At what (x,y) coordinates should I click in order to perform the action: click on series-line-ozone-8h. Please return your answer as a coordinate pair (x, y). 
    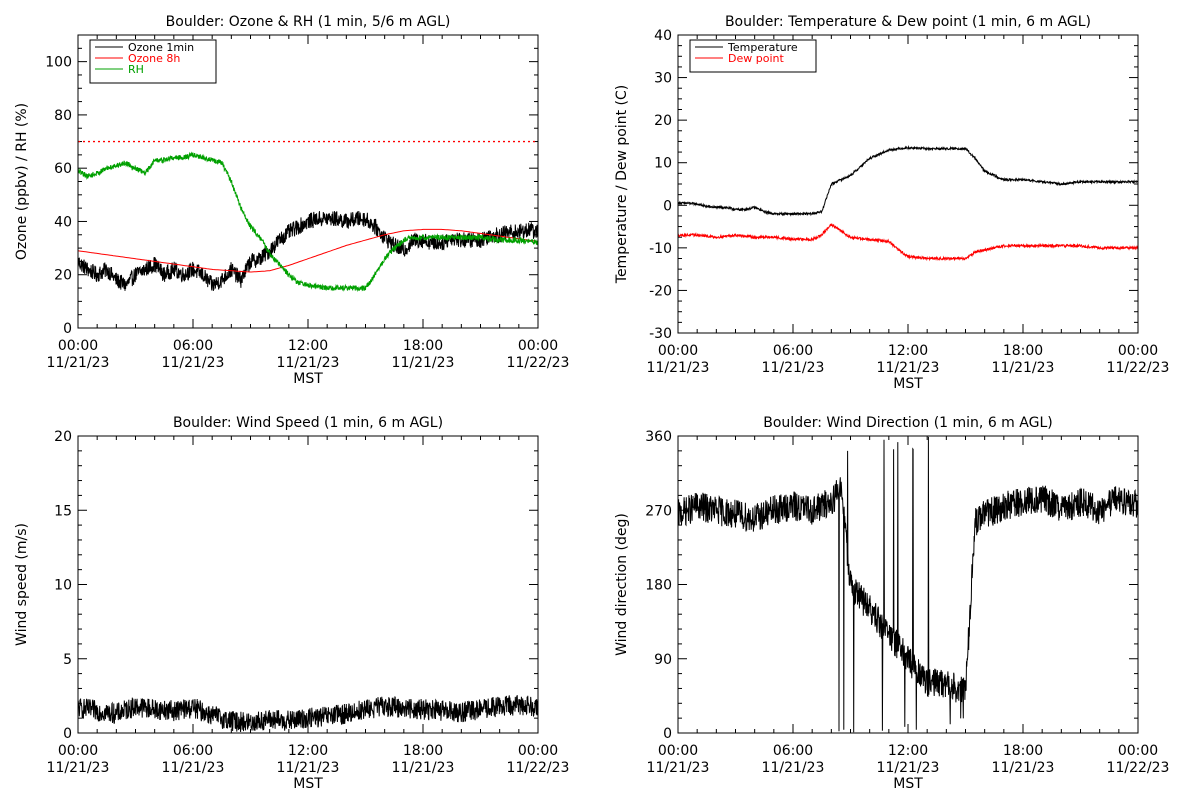
    Looking at the image, I should click on (308, 250).